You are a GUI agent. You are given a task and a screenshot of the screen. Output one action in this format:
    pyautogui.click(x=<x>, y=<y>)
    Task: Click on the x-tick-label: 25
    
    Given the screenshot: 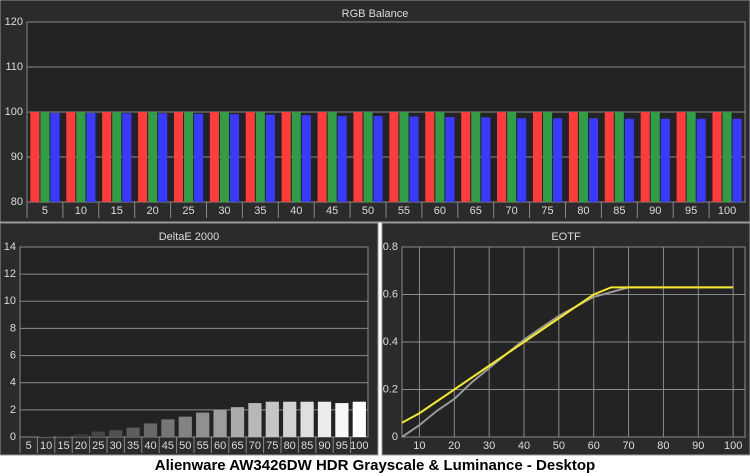 What is the action you would take?
    pyautogui.click(x=98, y=446)
    